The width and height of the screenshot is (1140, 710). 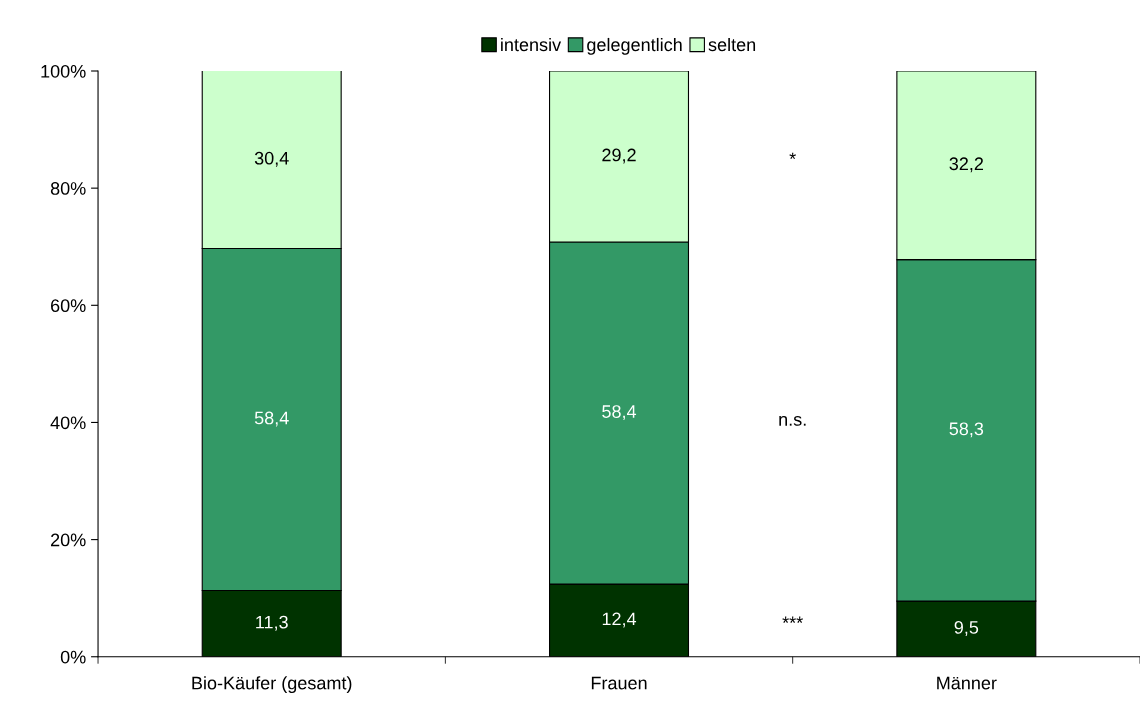 What do you see at coordinates (634, 46) in the screenshot?
I see `legend-label: gelegentlich` at bounding box center [634, 46].